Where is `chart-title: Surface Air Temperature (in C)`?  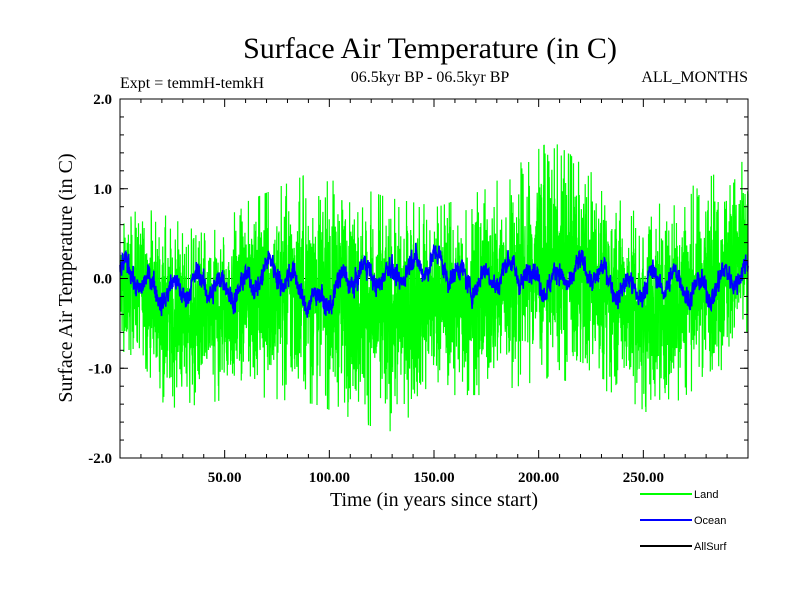
chart-title: Surface Air Temperature (in C) is located at coordinates (430, 48).